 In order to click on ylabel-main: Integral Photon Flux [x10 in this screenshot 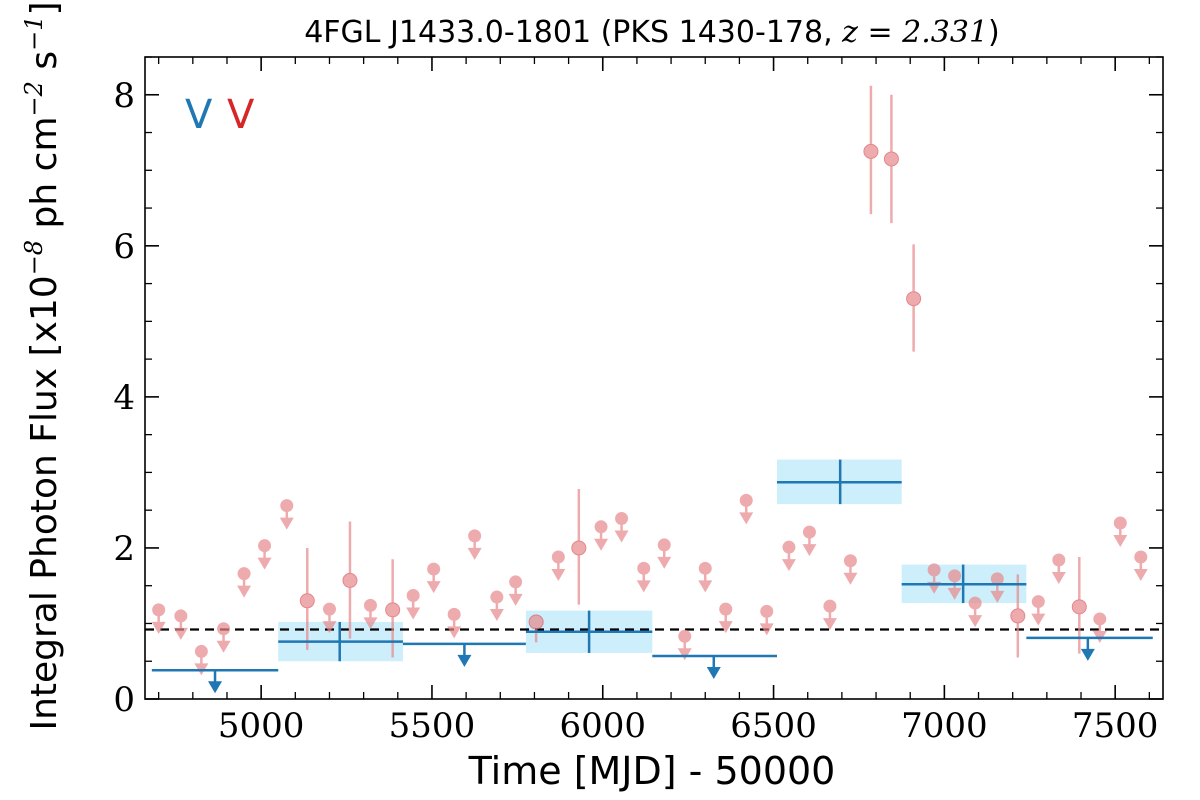, I will do `click(44, 502)`.